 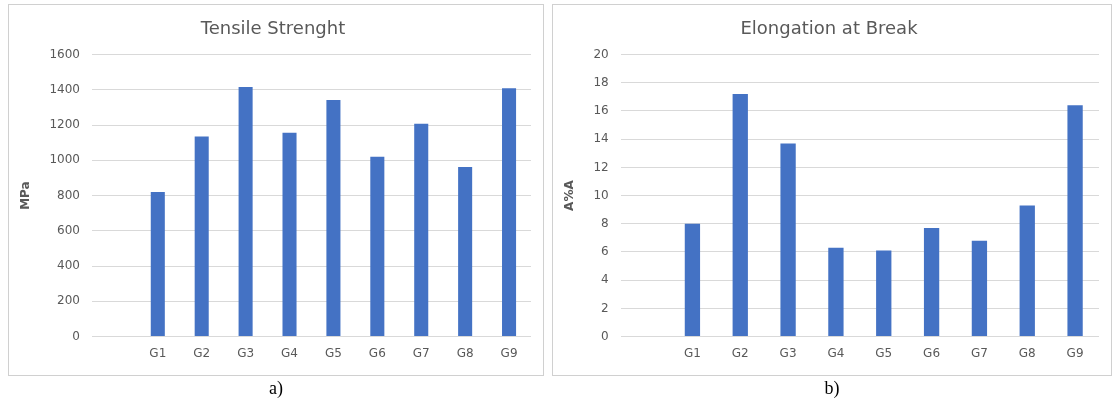 What do you see at coordinates (25, 195) in the screenshot?
I see `y-axis-title: MPa` at bounding box center [25, 195].